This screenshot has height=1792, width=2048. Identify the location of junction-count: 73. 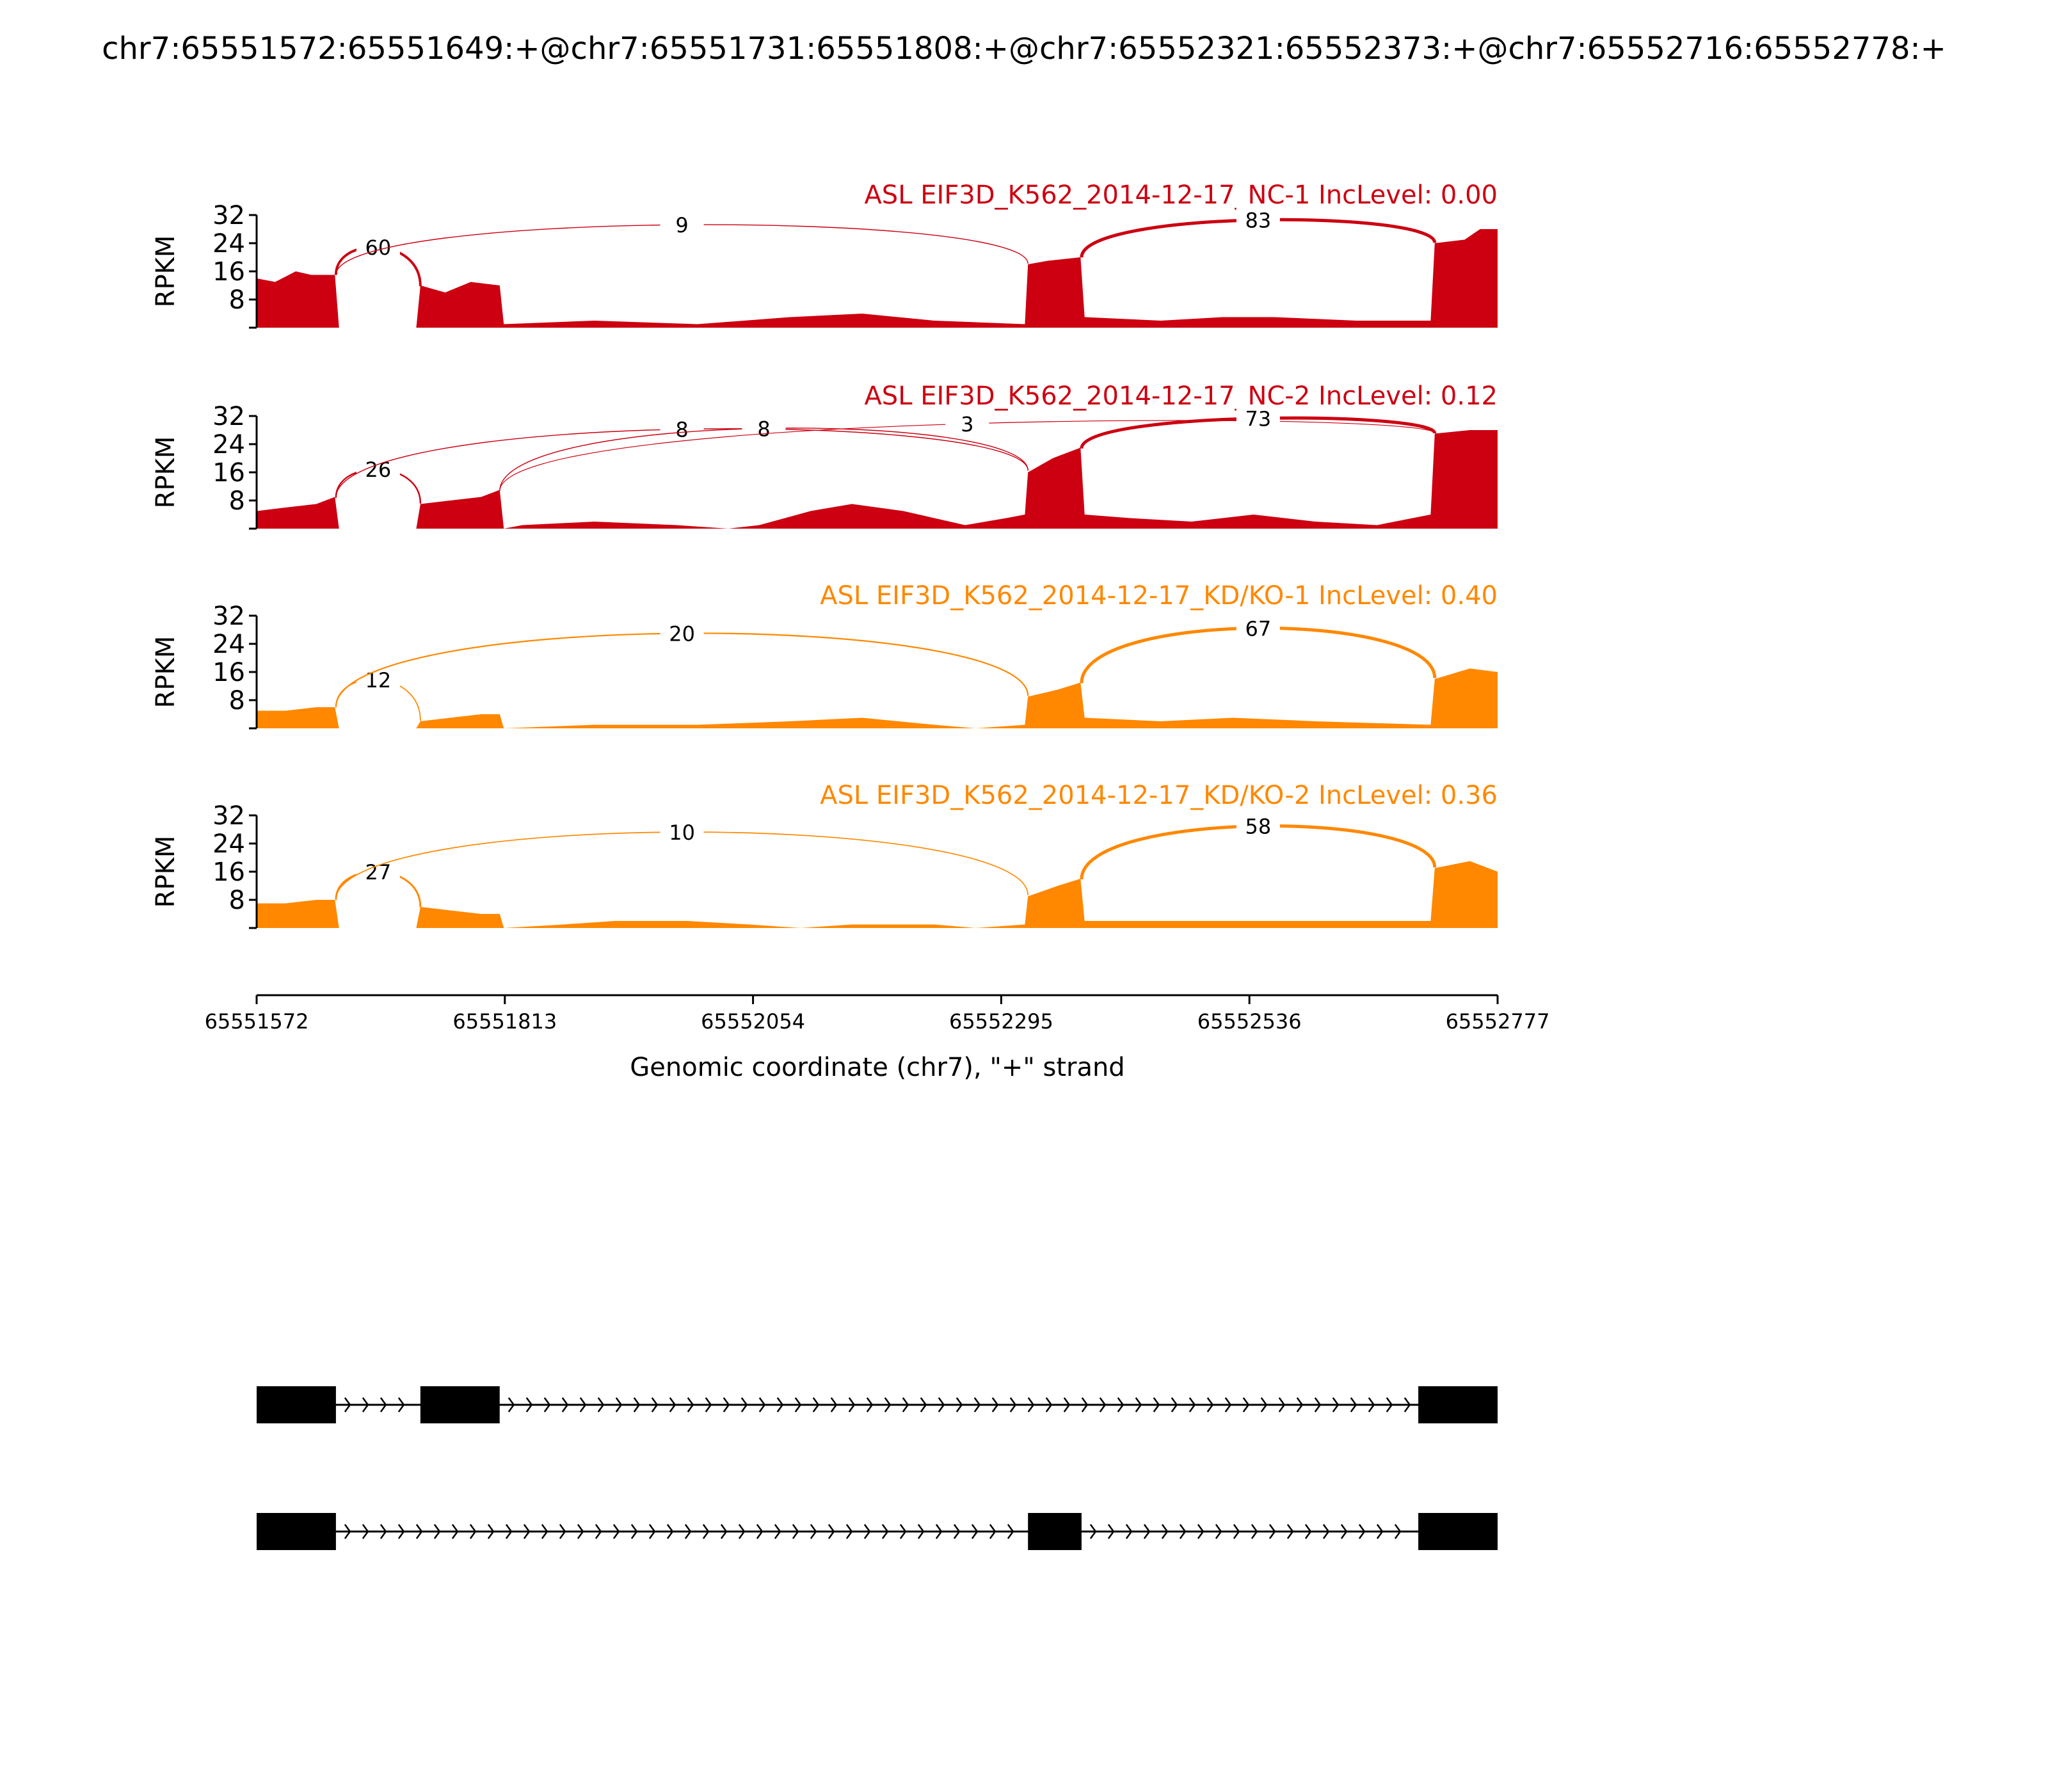
(1258, 419).